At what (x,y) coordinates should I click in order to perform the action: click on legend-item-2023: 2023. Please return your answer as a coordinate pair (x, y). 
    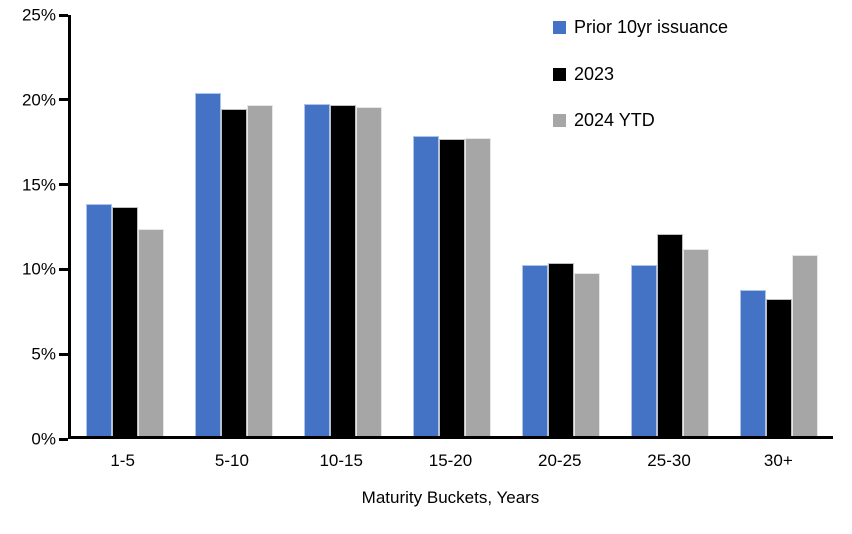
    Looking at the image, I should click on (583, 74).